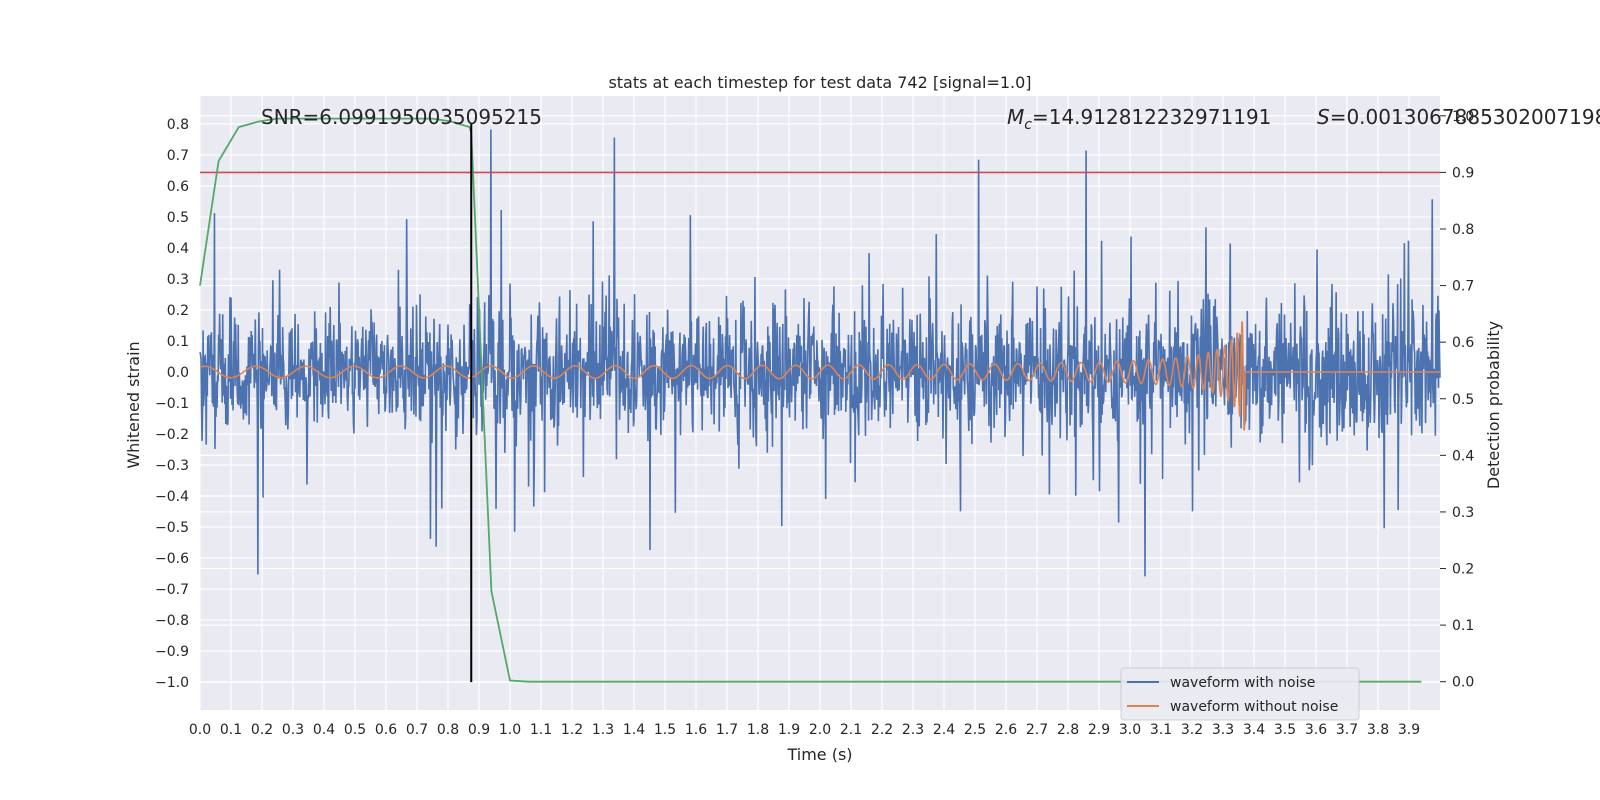  I want to click on x-tick-label: 1.3, so click(603, 730).